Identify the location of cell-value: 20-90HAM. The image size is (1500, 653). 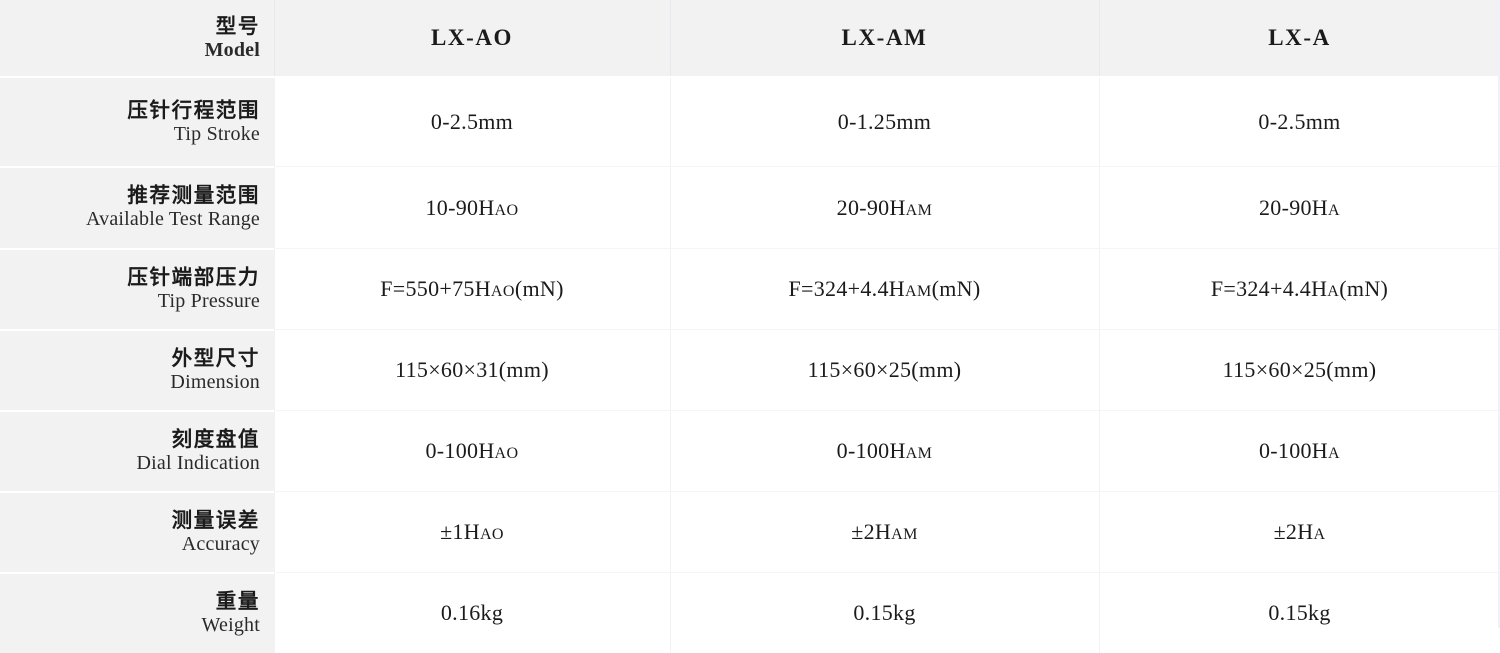
(884, 208).